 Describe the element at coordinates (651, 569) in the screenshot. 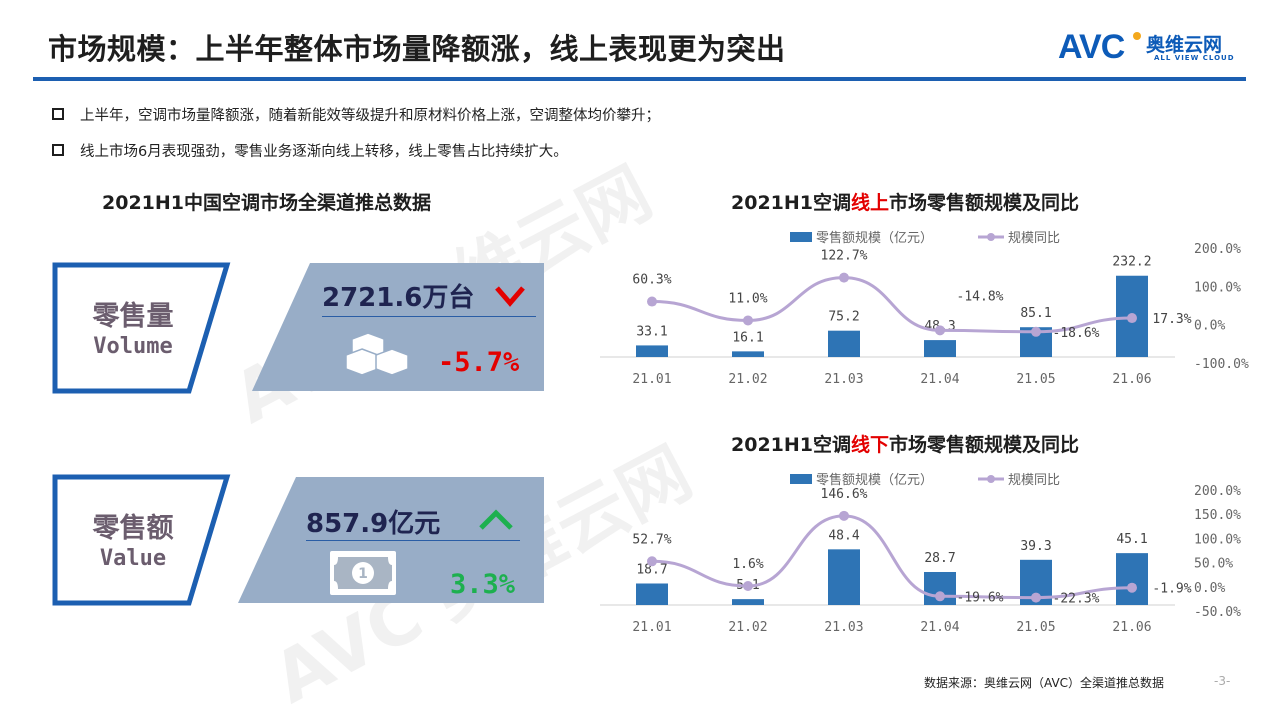

I see `bar-value-label: 18.7` at that location.